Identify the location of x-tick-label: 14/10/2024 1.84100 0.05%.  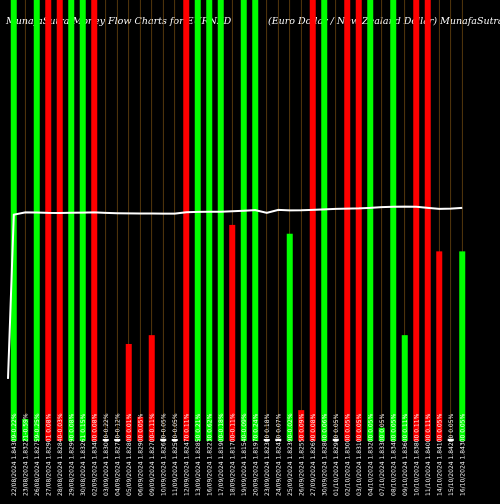
(439, 454).